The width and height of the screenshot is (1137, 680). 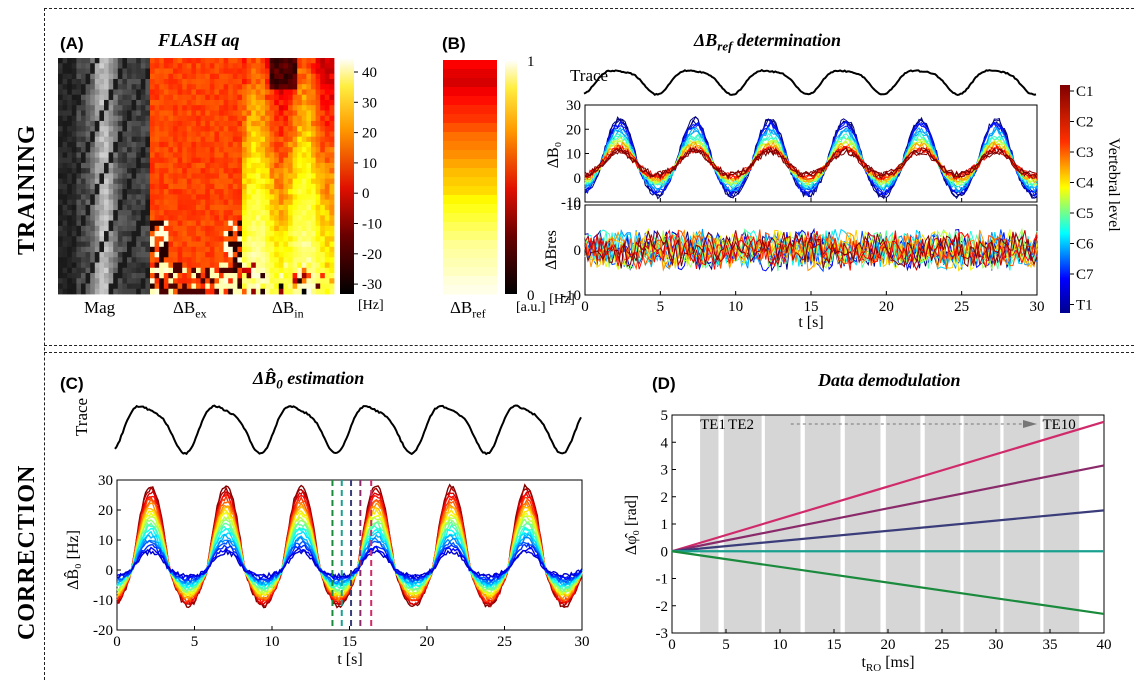 I want to click on y-tick: -10, so click(x=571, y=296).